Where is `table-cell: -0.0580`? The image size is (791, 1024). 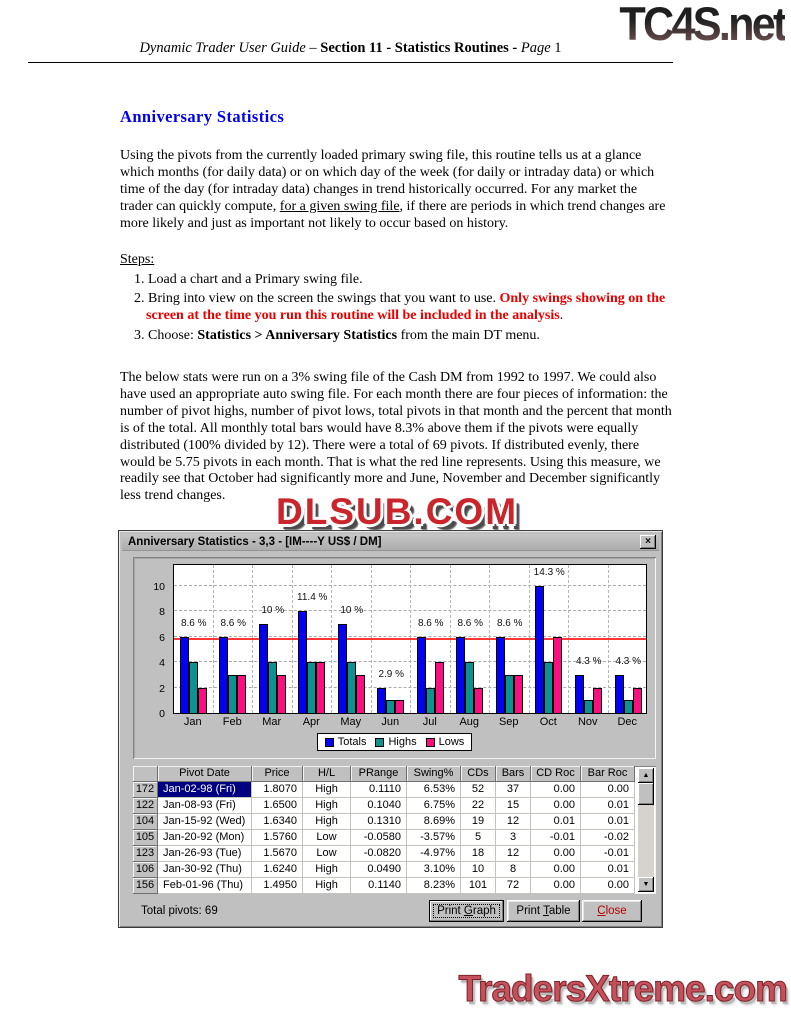
table-cell: -0.0580 is located at coordinates (379, 838).